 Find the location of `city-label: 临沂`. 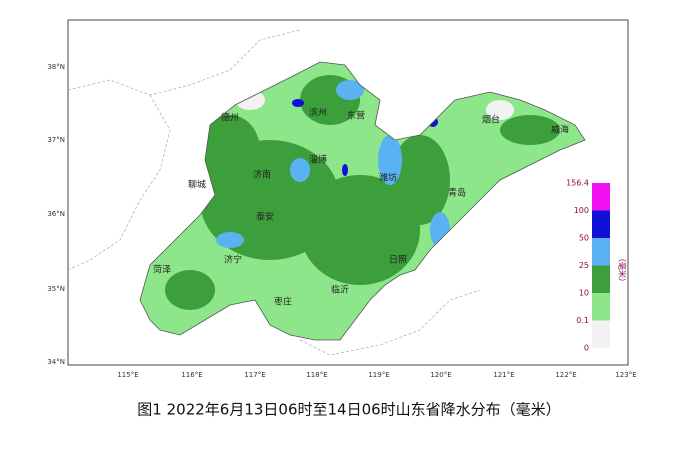

city-label: 临沂 is located at coordinates (340, 290).